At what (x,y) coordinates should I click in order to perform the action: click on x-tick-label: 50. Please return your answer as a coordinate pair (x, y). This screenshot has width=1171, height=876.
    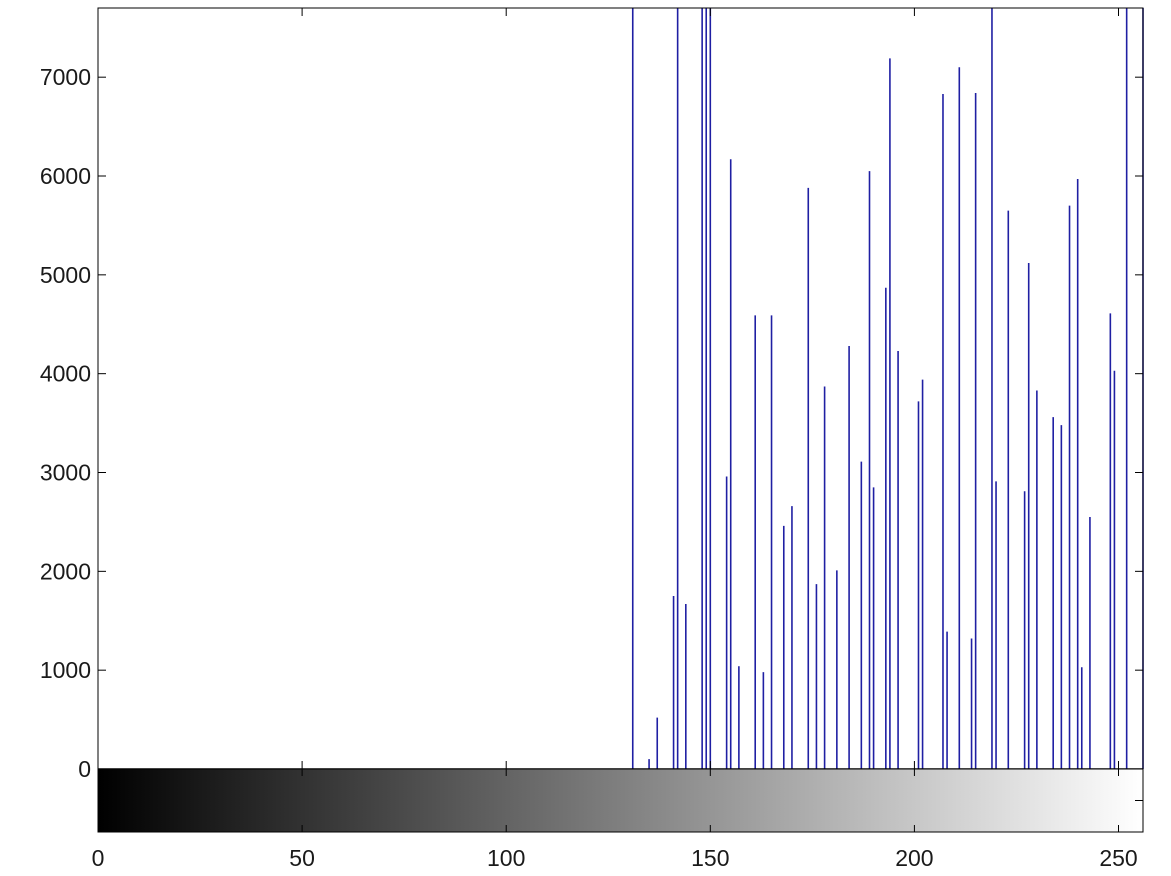
    Looking at the image, I should click on (302, 858).